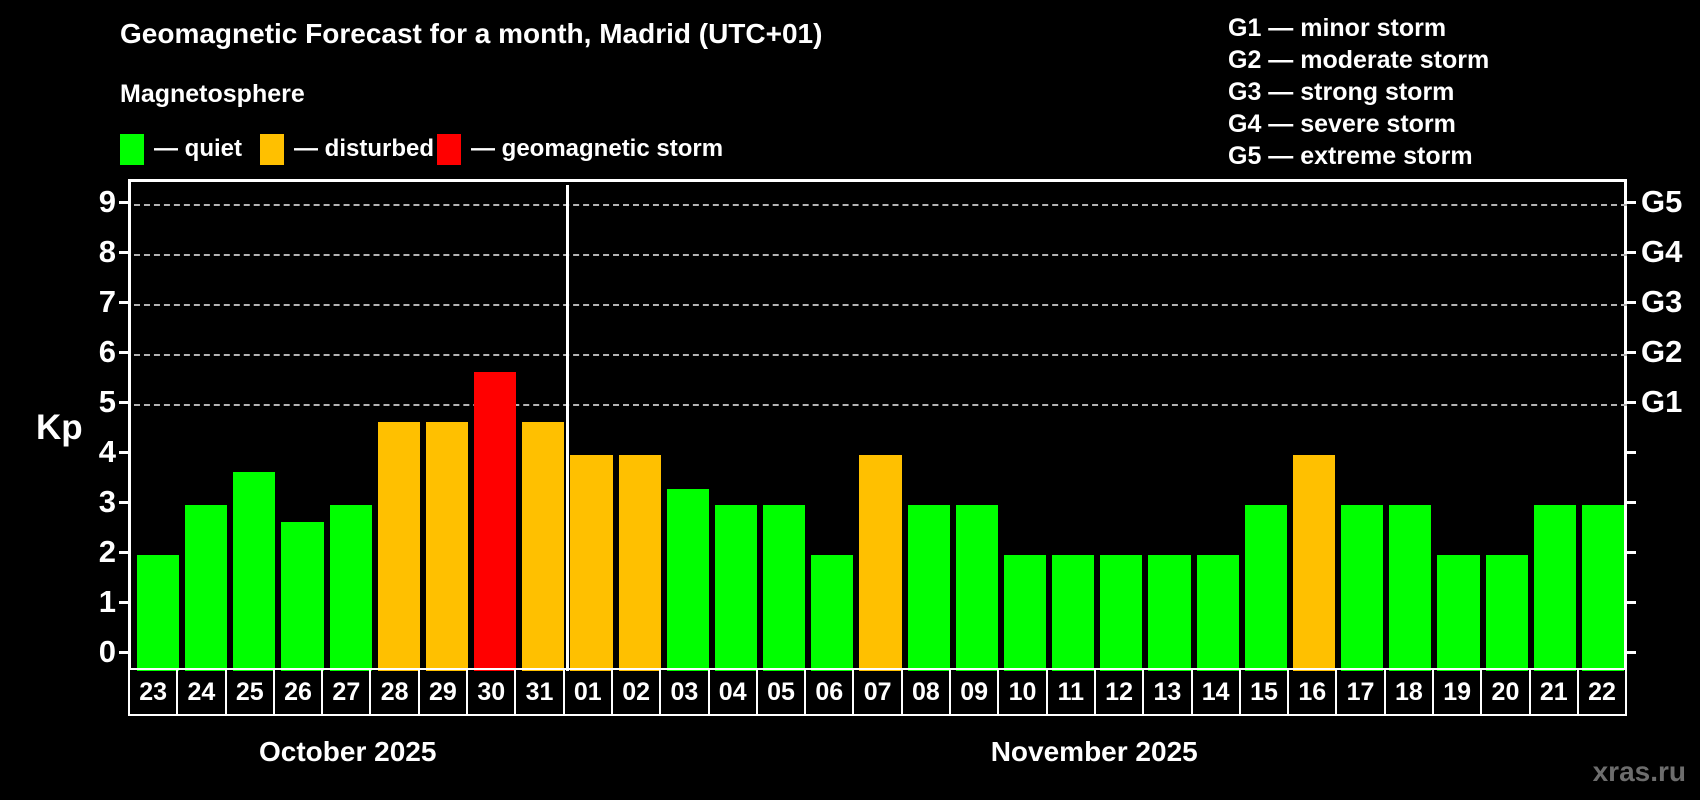 The width and height of the screenshot is (1700, 800). Describe the element at coordinates (1409, 692) in the screenshot. I see `date-cell: 18` at that location.